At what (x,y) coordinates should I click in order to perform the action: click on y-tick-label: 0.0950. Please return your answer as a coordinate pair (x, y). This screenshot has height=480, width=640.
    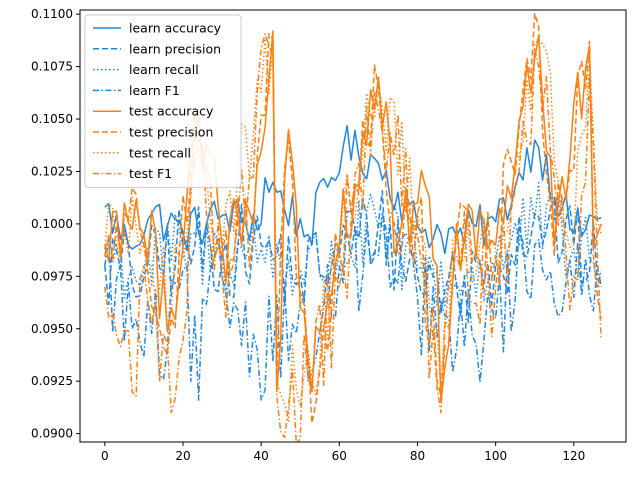
    Looking at the image, I should click on (52, 329).